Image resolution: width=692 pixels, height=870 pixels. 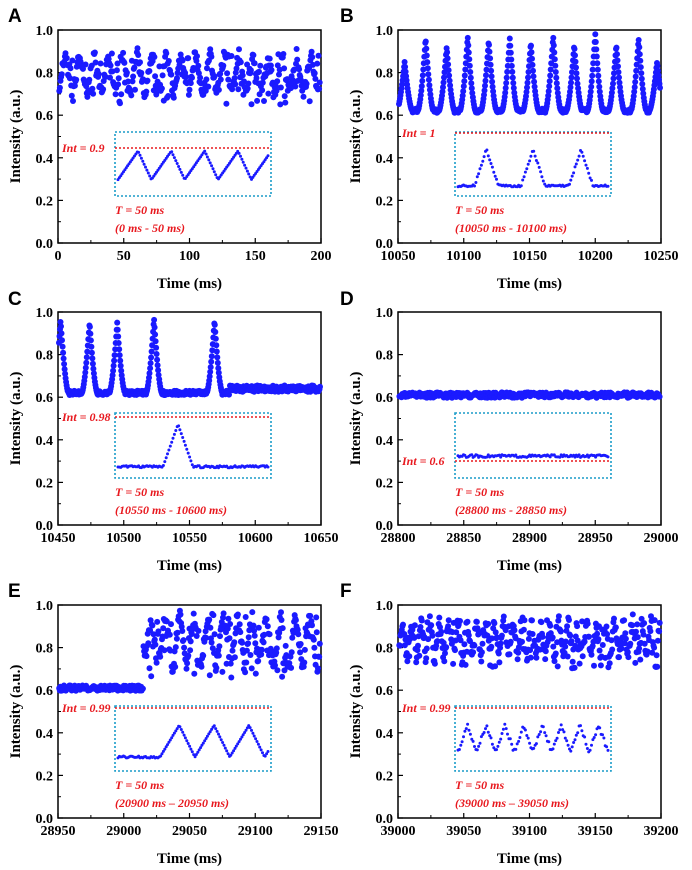 What do you see at coordinates (347, 299) in the screenshot?
I see `panel-letter: D` at bounding box center [347, 299].